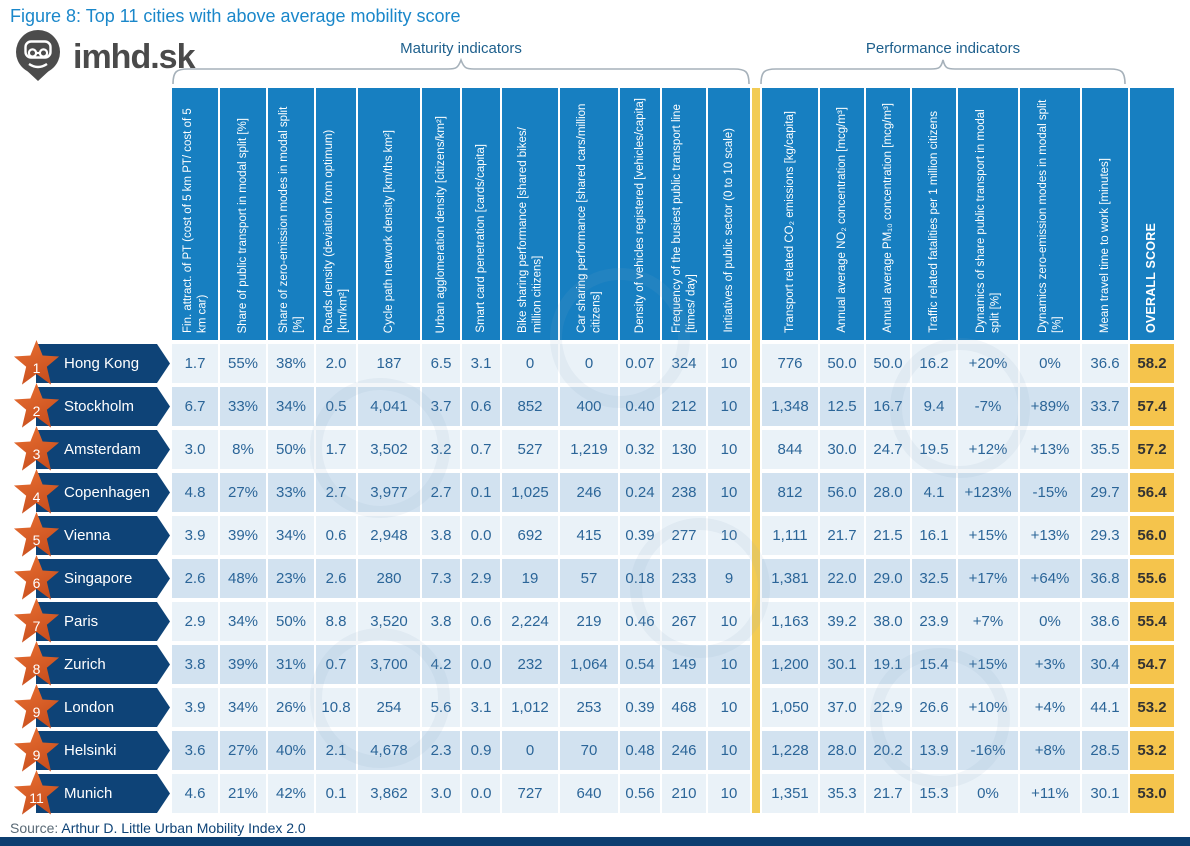  Describe the element at coordinates (389, 750) in the screenshot. I see `value-cell: 4,678` at that location.